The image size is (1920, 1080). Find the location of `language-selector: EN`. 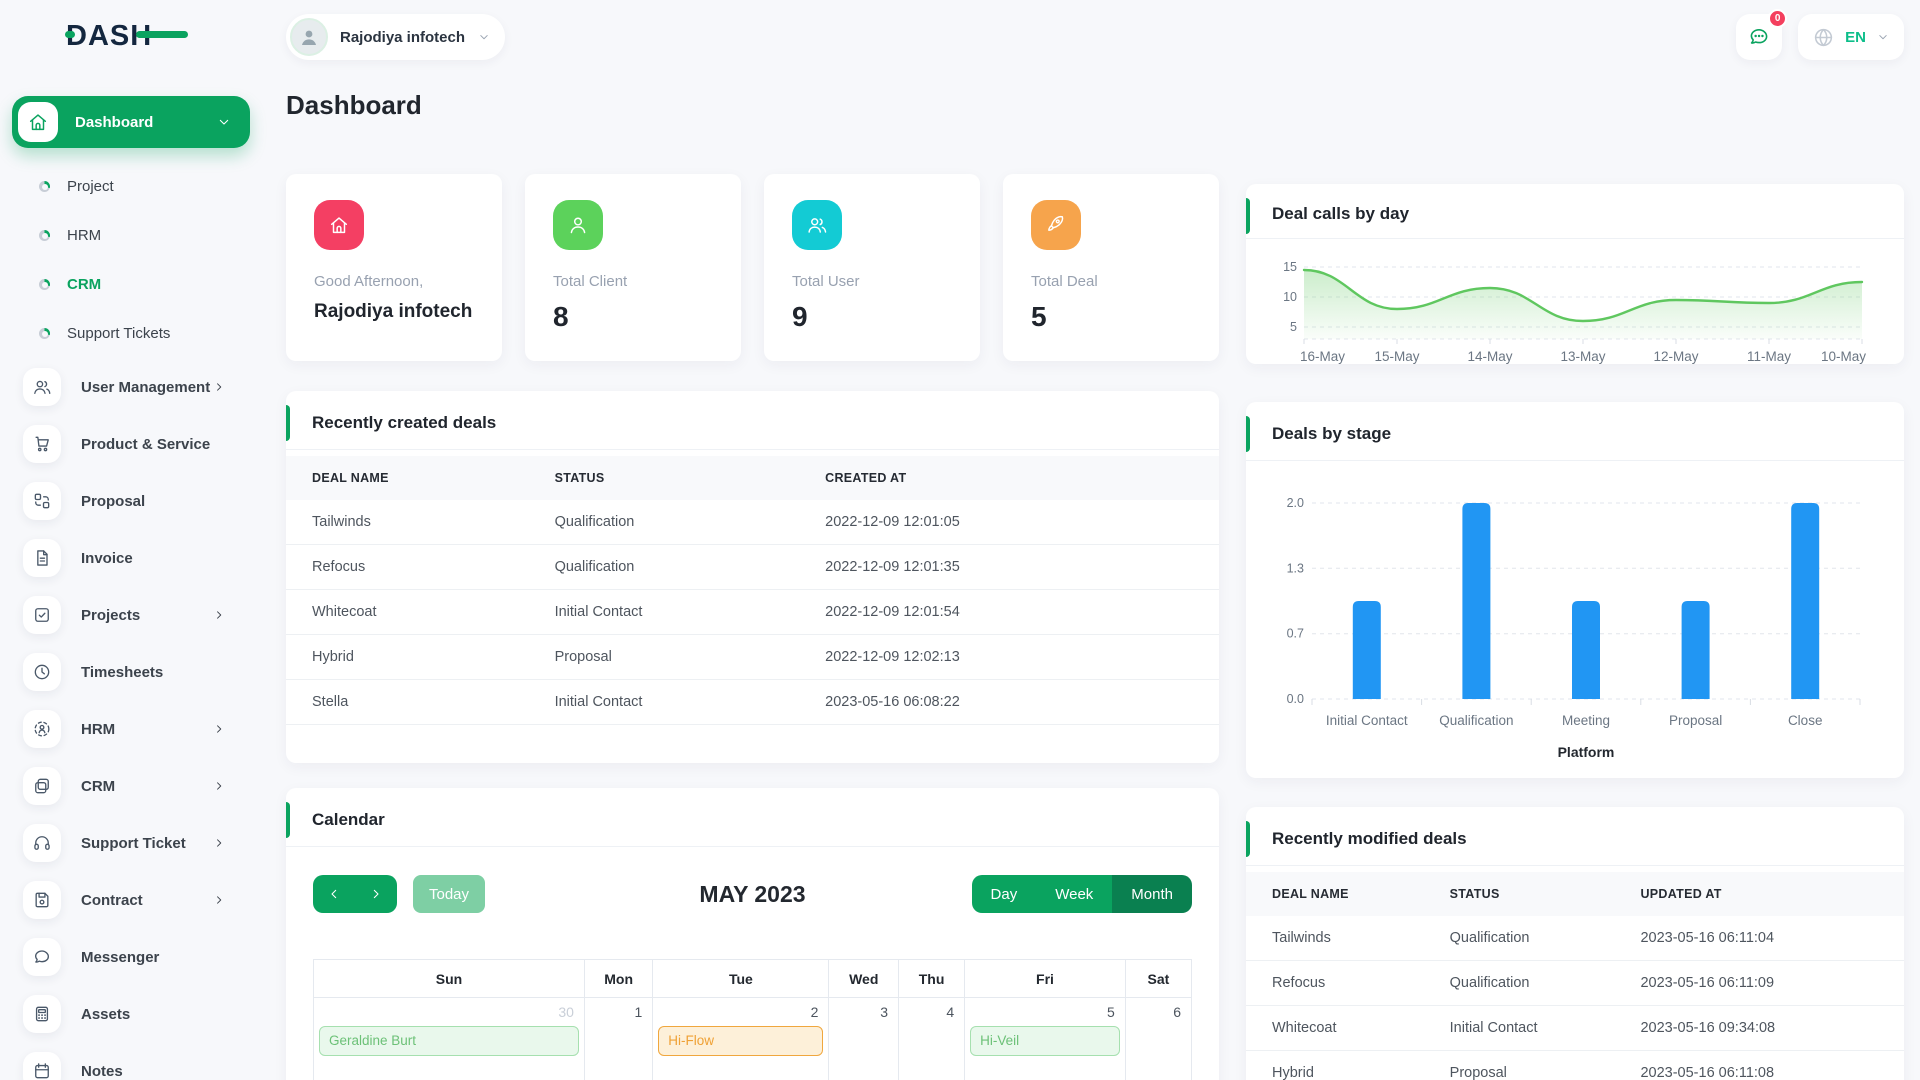

language-selector: EN is located at coordinates (1851, 37).